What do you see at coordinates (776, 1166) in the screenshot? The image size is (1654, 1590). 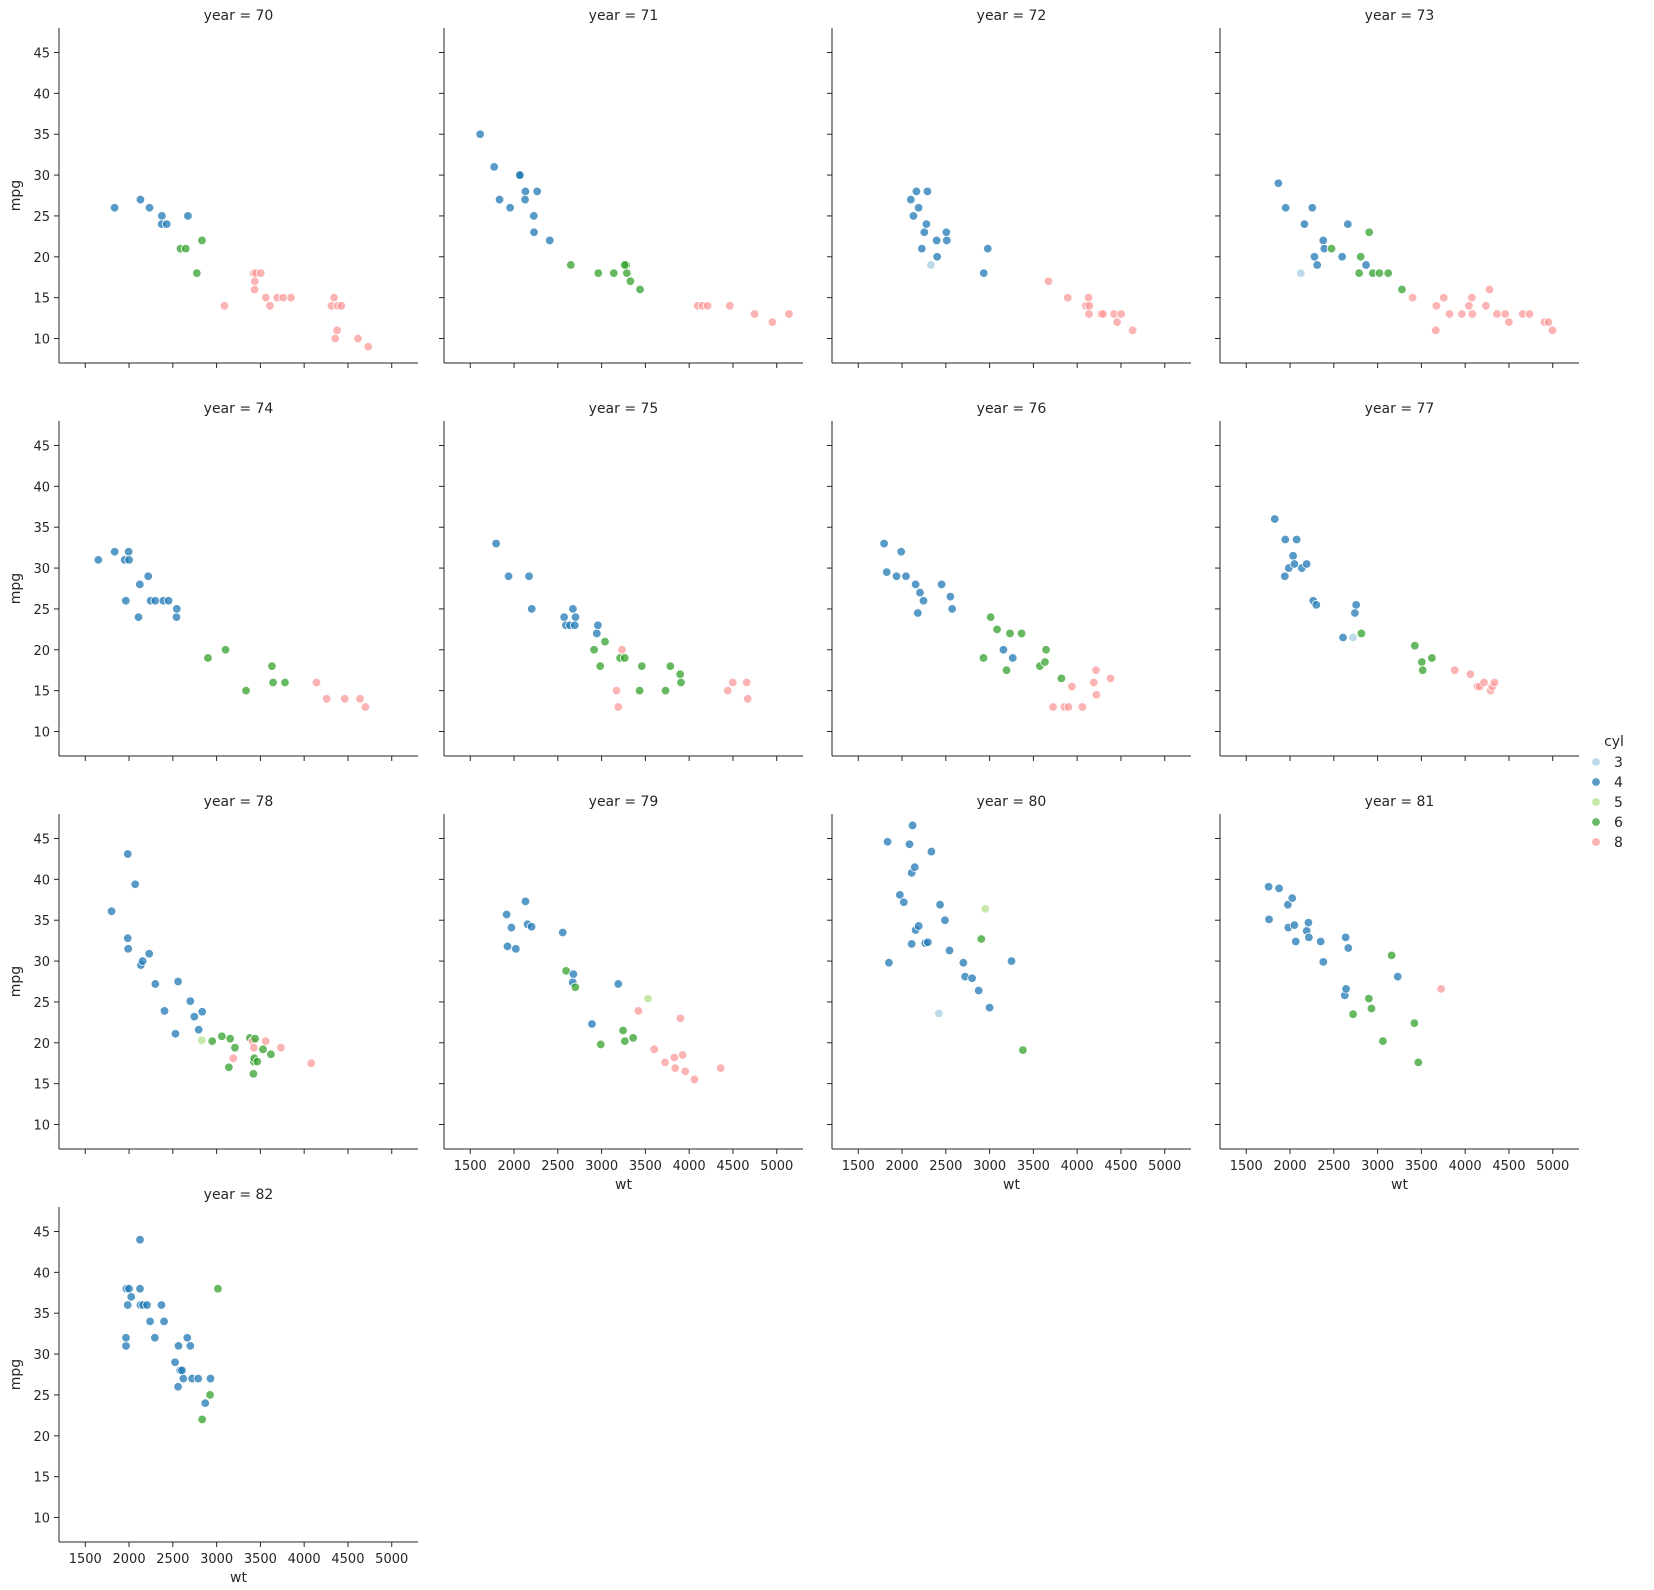 I see `x-tick-label: 5000` at bounding box center [776, 1166].